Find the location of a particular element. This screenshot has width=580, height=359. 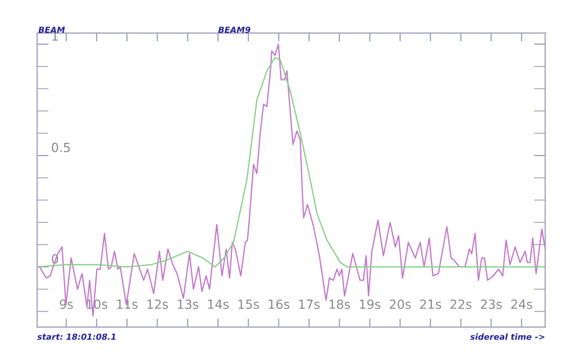

x-tick-label: 22s is located at coordinates (461, 304).